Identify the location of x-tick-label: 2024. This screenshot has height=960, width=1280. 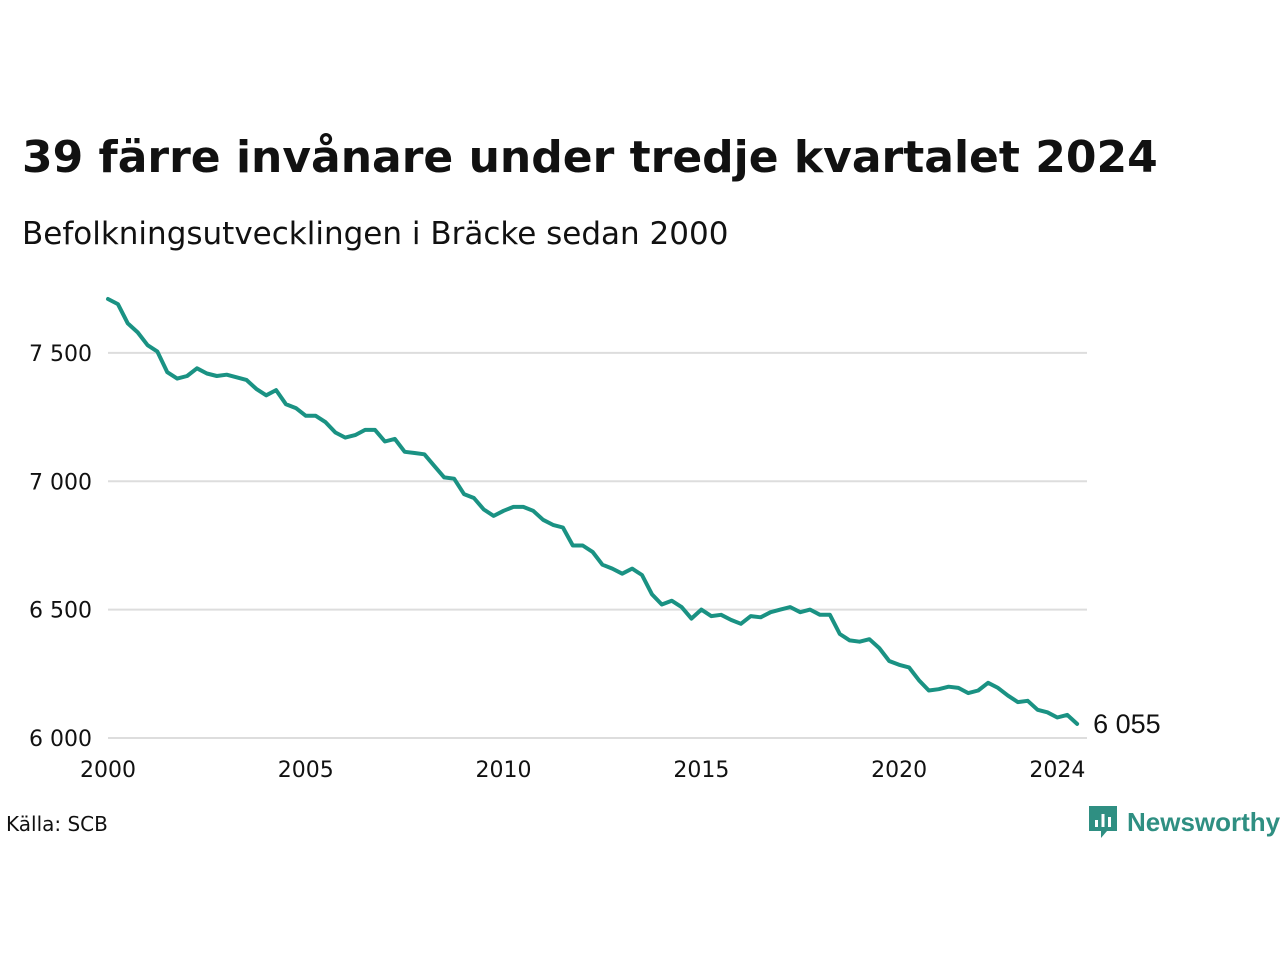
(1057, 770).